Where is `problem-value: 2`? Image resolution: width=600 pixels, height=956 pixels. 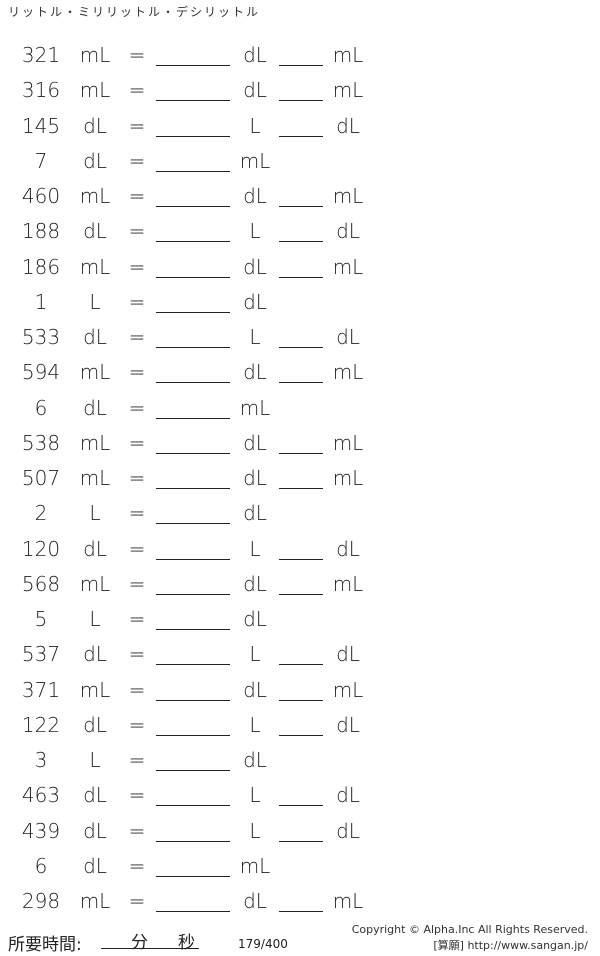
problem-value: 2 is located at coordinates (41, 513).